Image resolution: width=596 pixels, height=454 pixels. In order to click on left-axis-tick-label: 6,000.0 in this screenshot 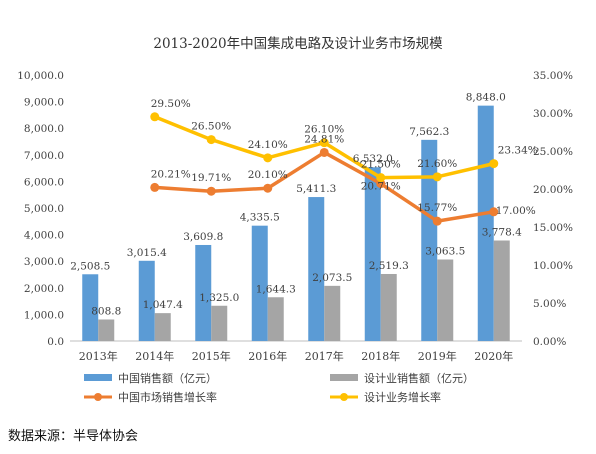, I will do `click(44, 182)`.